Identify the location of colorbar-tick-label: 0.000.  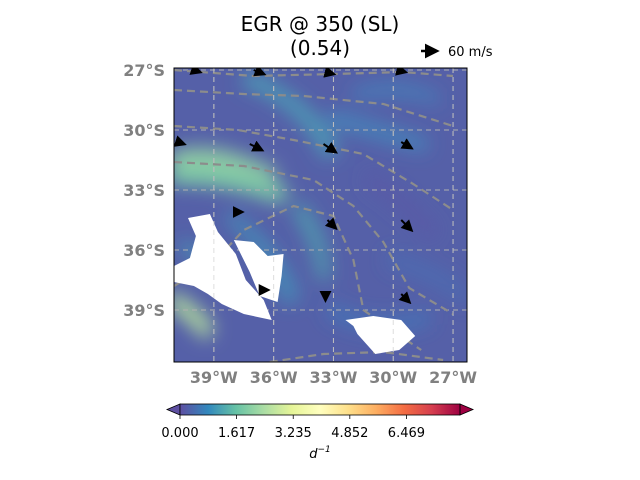
(179, 433).